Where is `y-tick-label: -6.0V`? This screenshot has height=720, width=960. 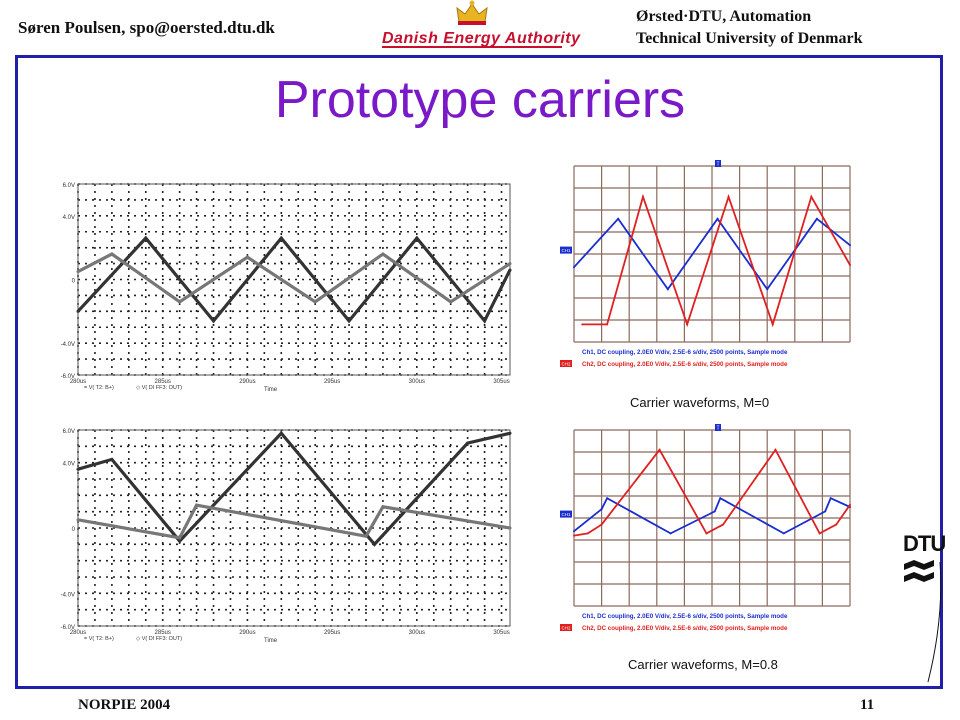 y-tick-label: -6.0V is located at coordinates (68, 377).